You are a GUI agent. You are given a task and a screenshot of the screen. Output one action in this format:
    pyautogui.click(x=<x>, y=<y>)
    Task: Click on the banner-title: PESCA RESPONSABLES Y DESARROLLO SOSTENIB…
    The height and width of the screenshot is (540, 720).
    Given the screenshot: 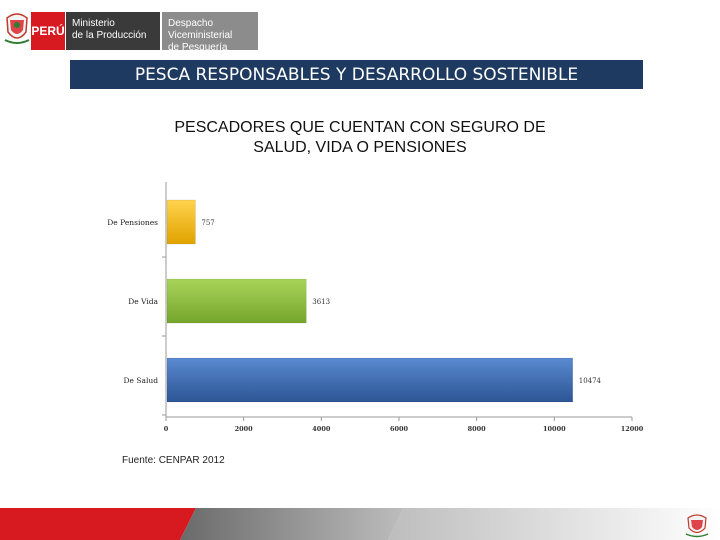 What is the action you would take?
    pyautogui.click(x=356, y=74)
    